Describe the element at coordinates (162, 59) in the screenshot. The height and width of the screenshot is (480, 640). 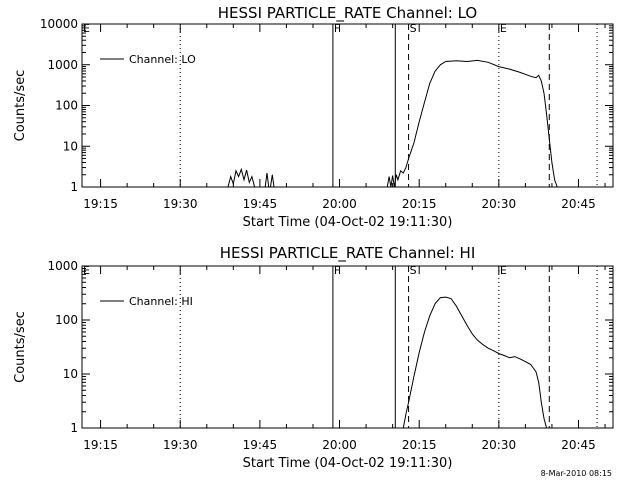
I see `legend-label: Channel: LO` at that location.